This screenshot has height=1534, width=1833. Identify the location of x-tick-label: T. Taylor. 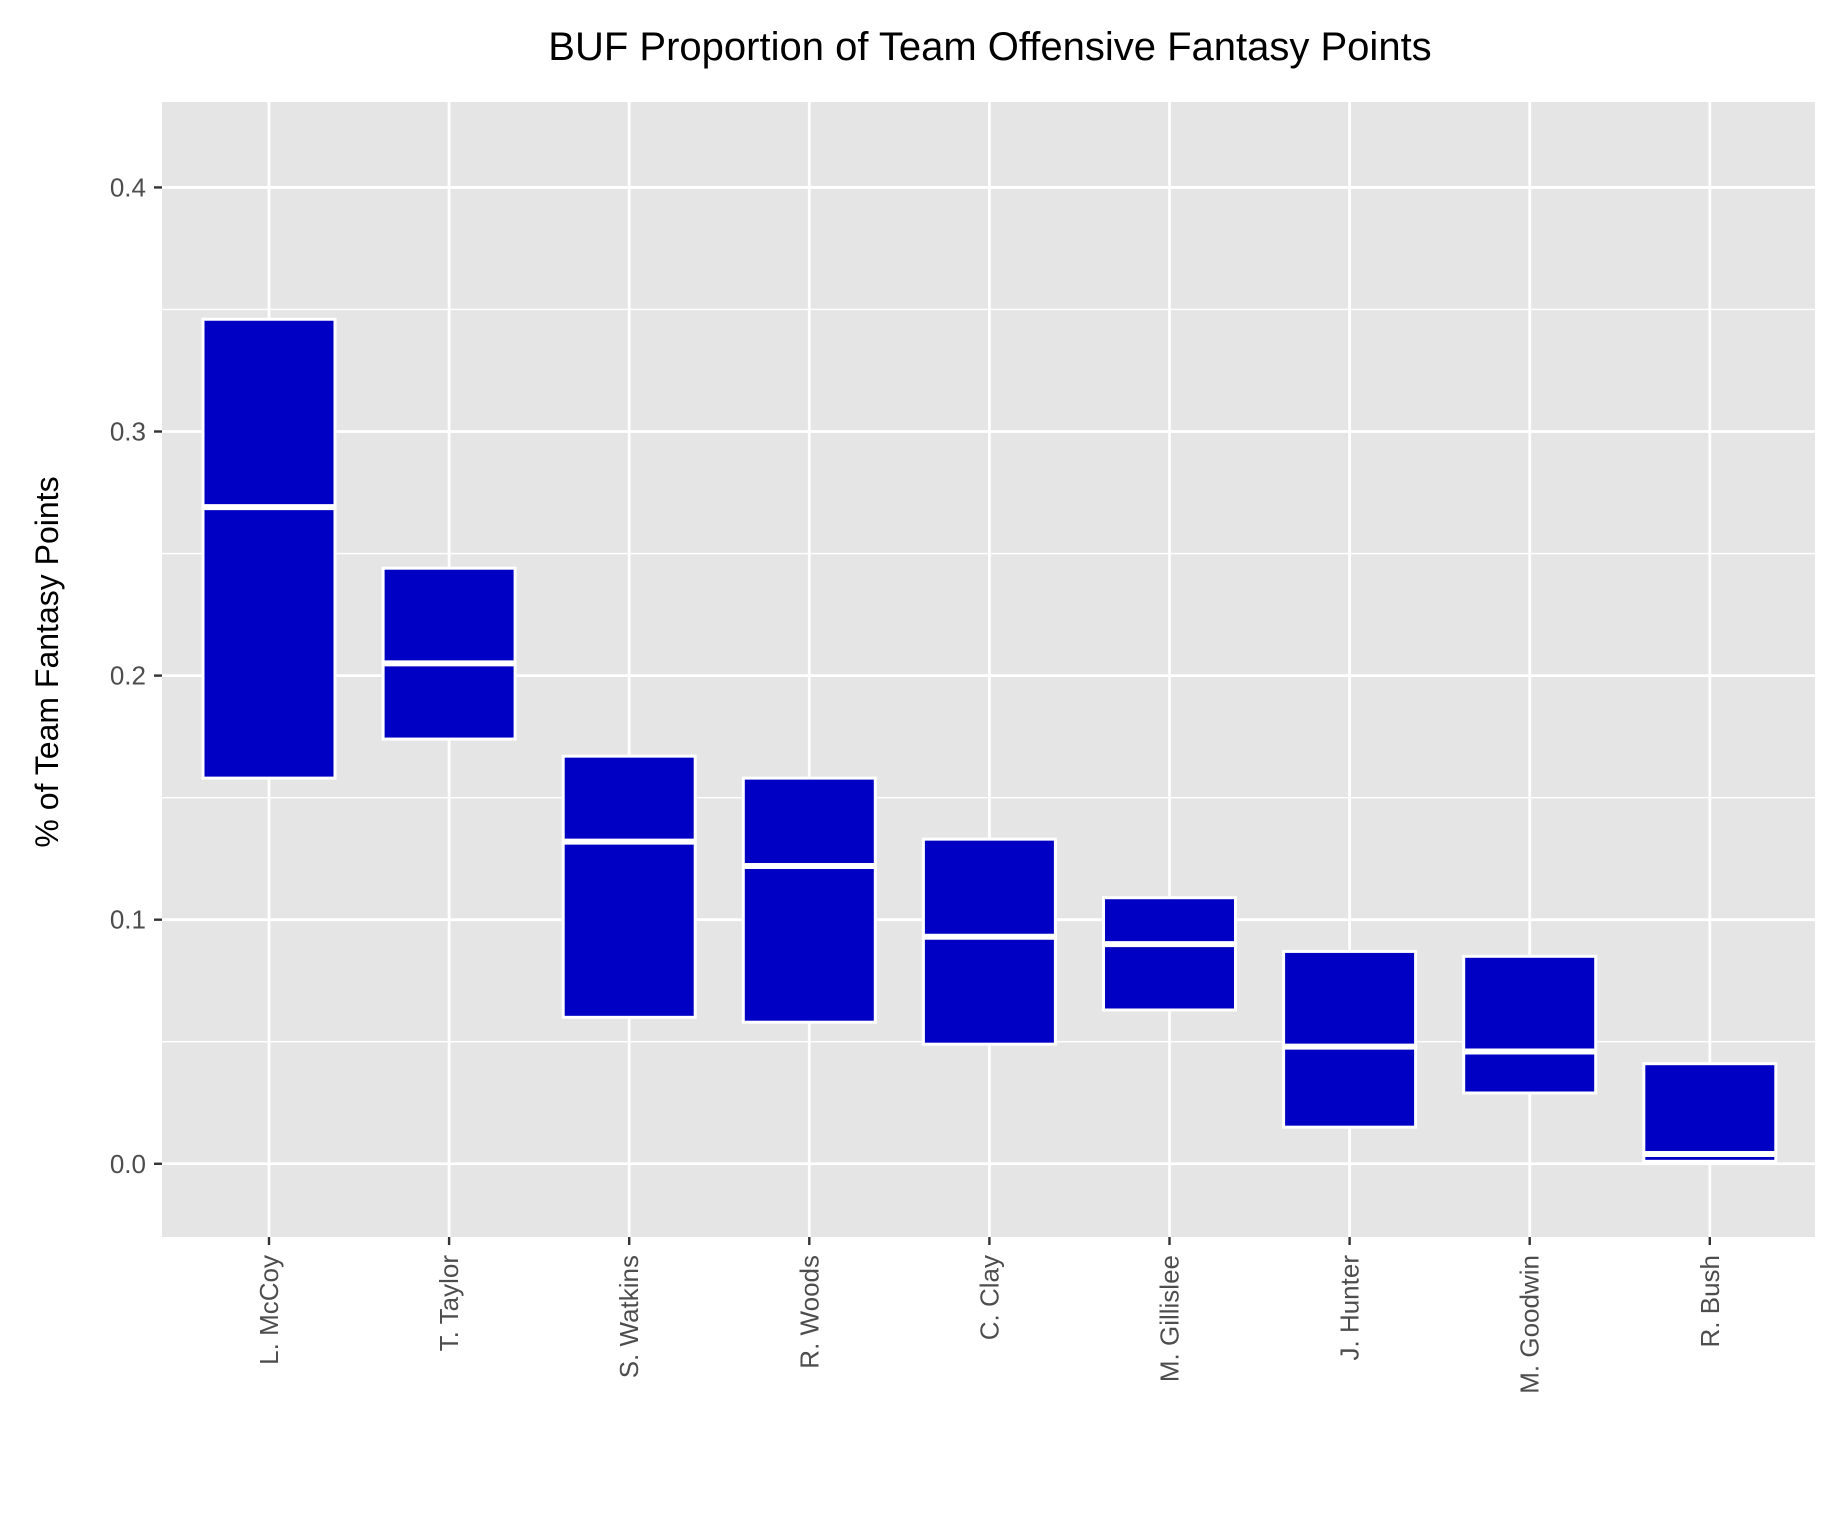
(449, 1303).